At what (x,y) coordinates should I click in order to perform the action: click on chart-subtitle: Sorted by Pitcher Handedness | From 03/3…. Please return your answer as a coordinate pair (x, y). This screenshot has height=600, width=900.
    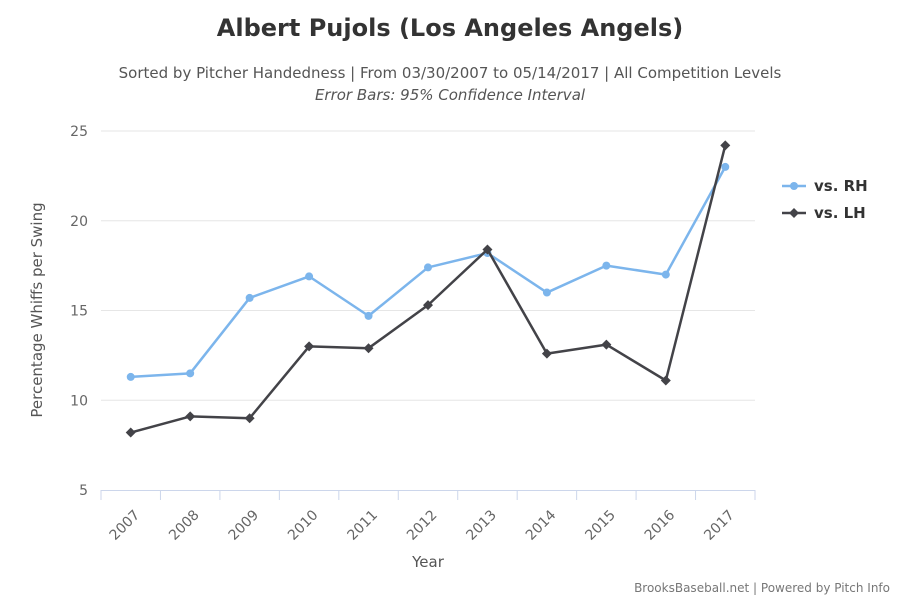
    Looking at the image, I should click on (450, 73).